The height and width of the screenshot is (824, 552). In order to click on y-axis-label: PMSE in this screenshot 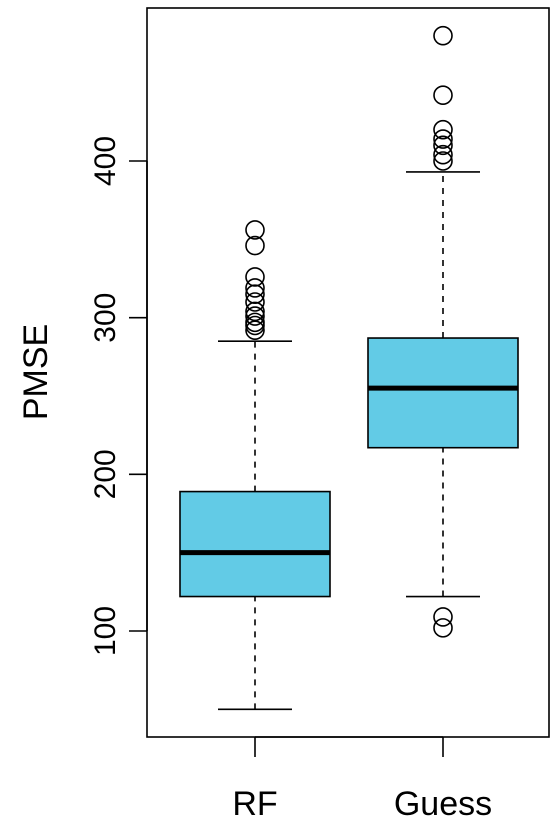, I will do `click(36, 372)`.